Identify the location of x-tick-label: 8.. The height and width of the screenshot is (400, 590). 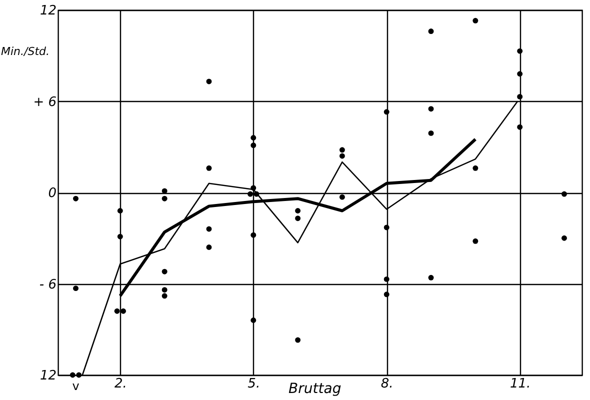
(387, 384).